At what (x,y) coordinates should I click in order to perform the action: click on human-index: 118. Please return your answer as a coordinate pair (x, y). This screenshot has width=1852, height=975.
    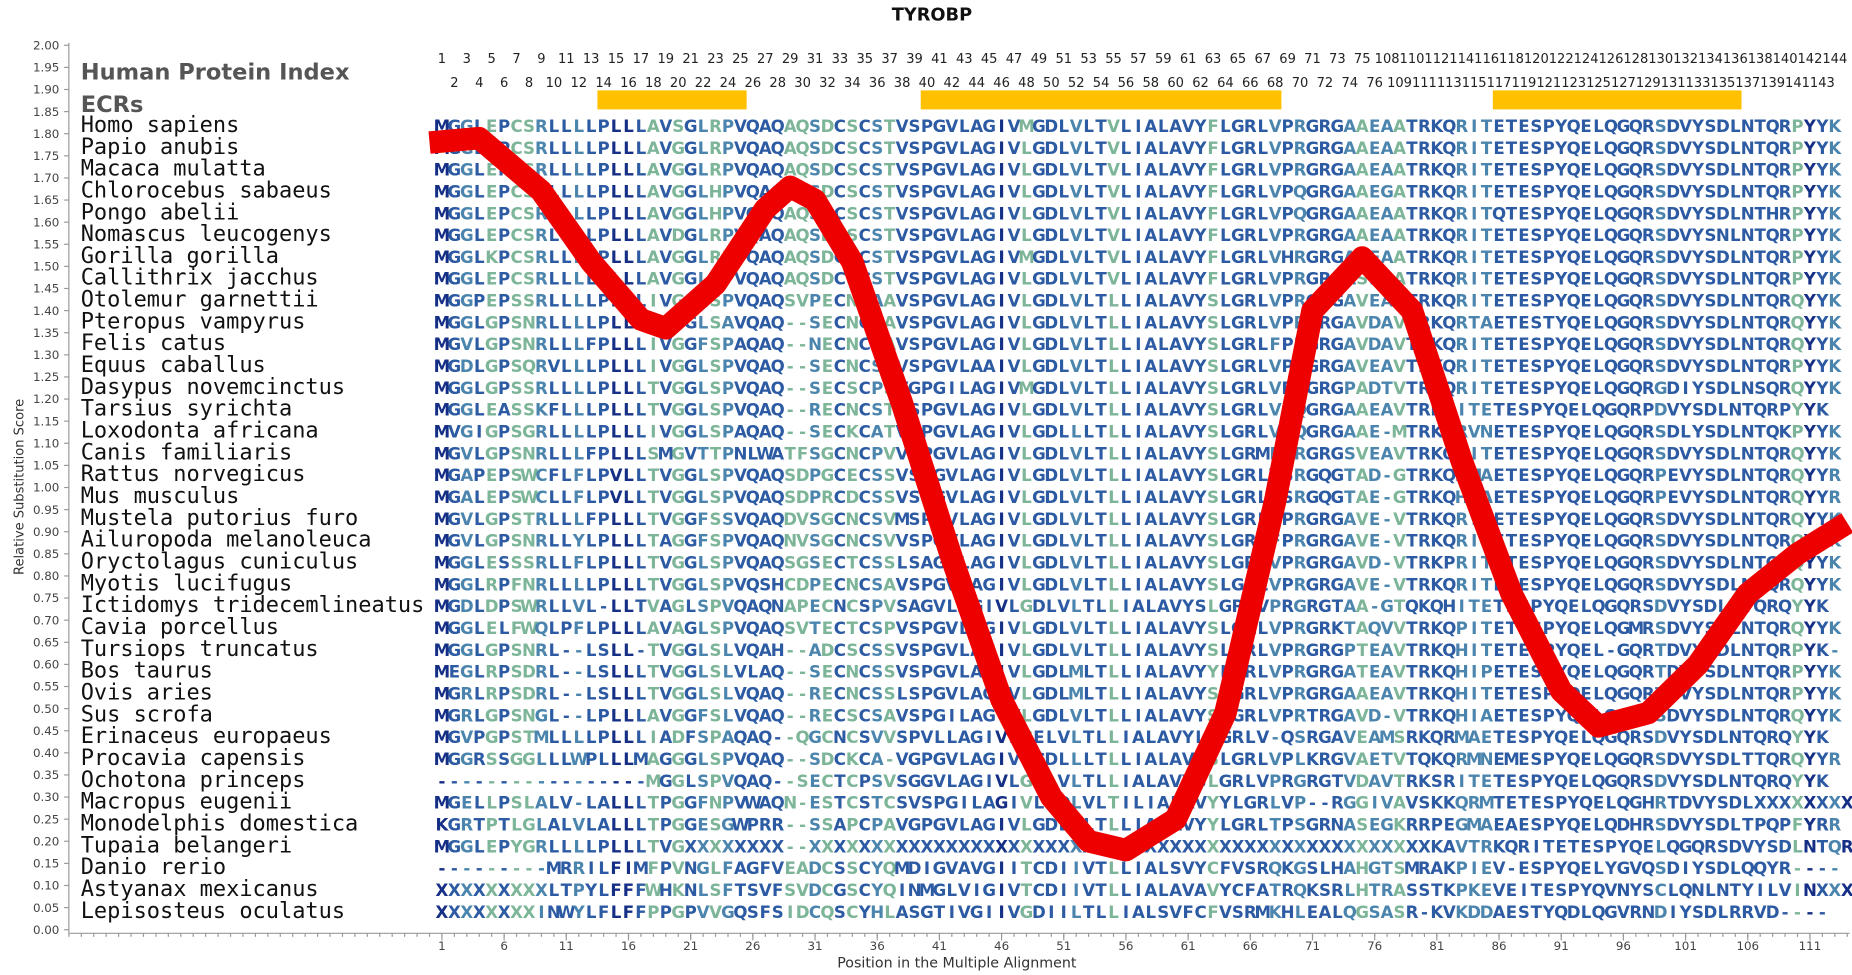
    Looking at the image, I should click on (1511, 59).